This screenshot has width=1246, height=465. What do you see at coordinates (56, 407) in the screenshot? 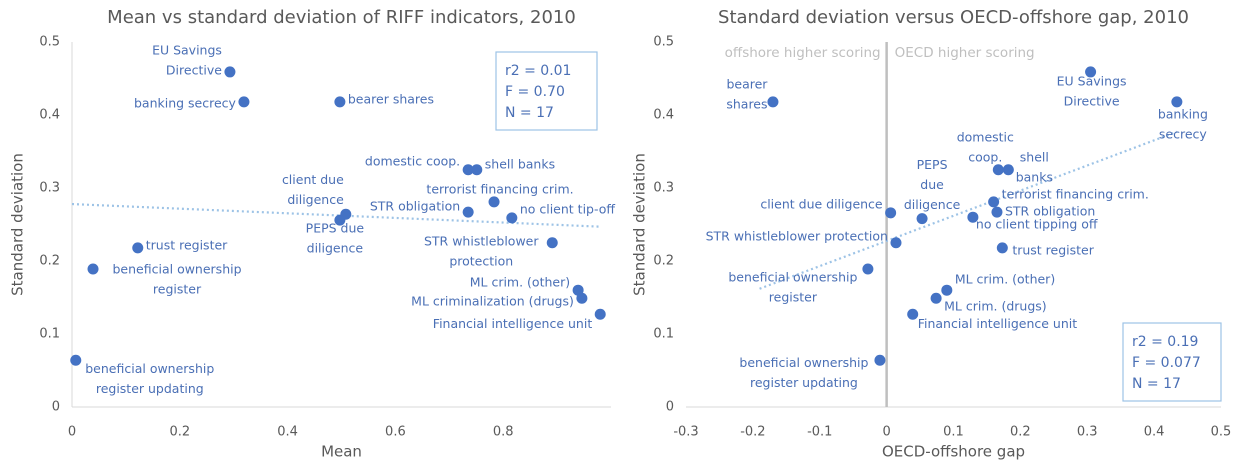
I see `y-tick-label: 0` at bounding box center [56, 407].